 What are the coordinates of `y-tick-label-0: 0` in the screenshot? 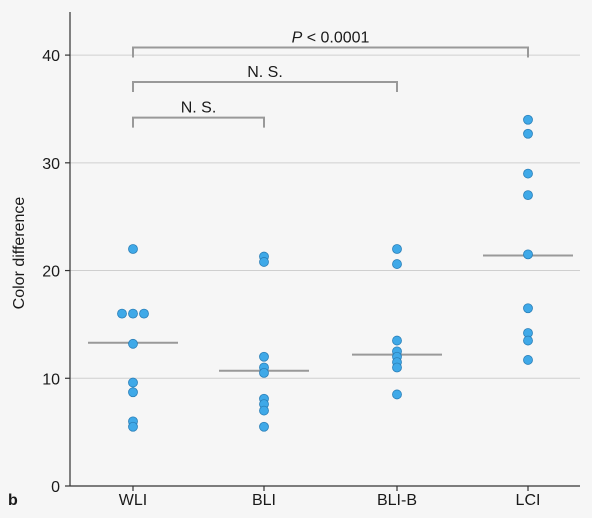 It's located at (55, 487).